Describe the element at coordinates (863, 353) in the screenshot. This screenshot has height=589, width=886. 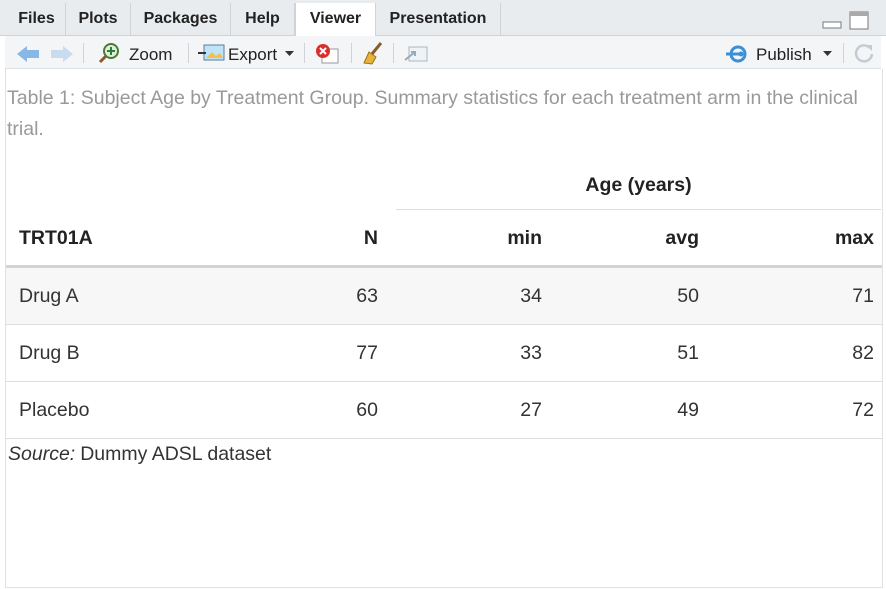
I see `table-cell: 82` at that location.